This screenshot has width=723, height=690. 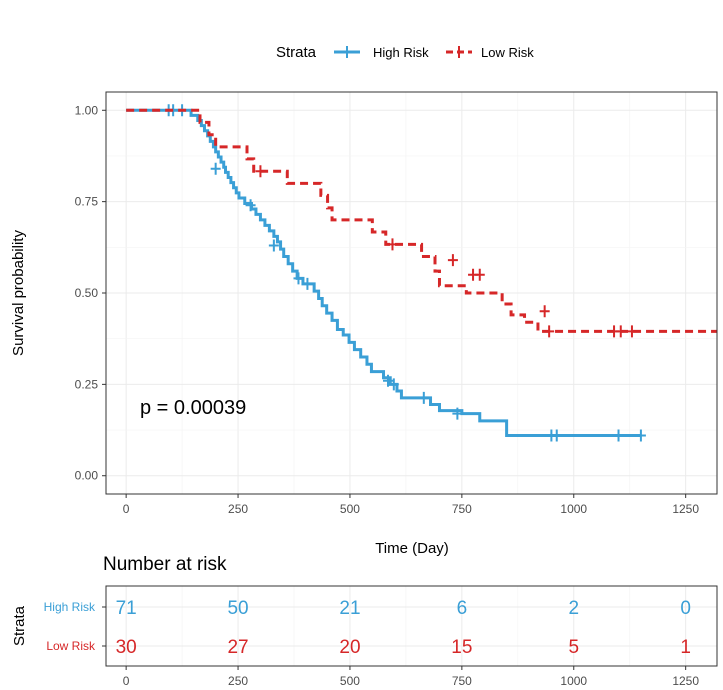 What do you see at coordinates (237, 647) in the screenshot?
I see `risk-value: 27` at bounding box center [237, 647].